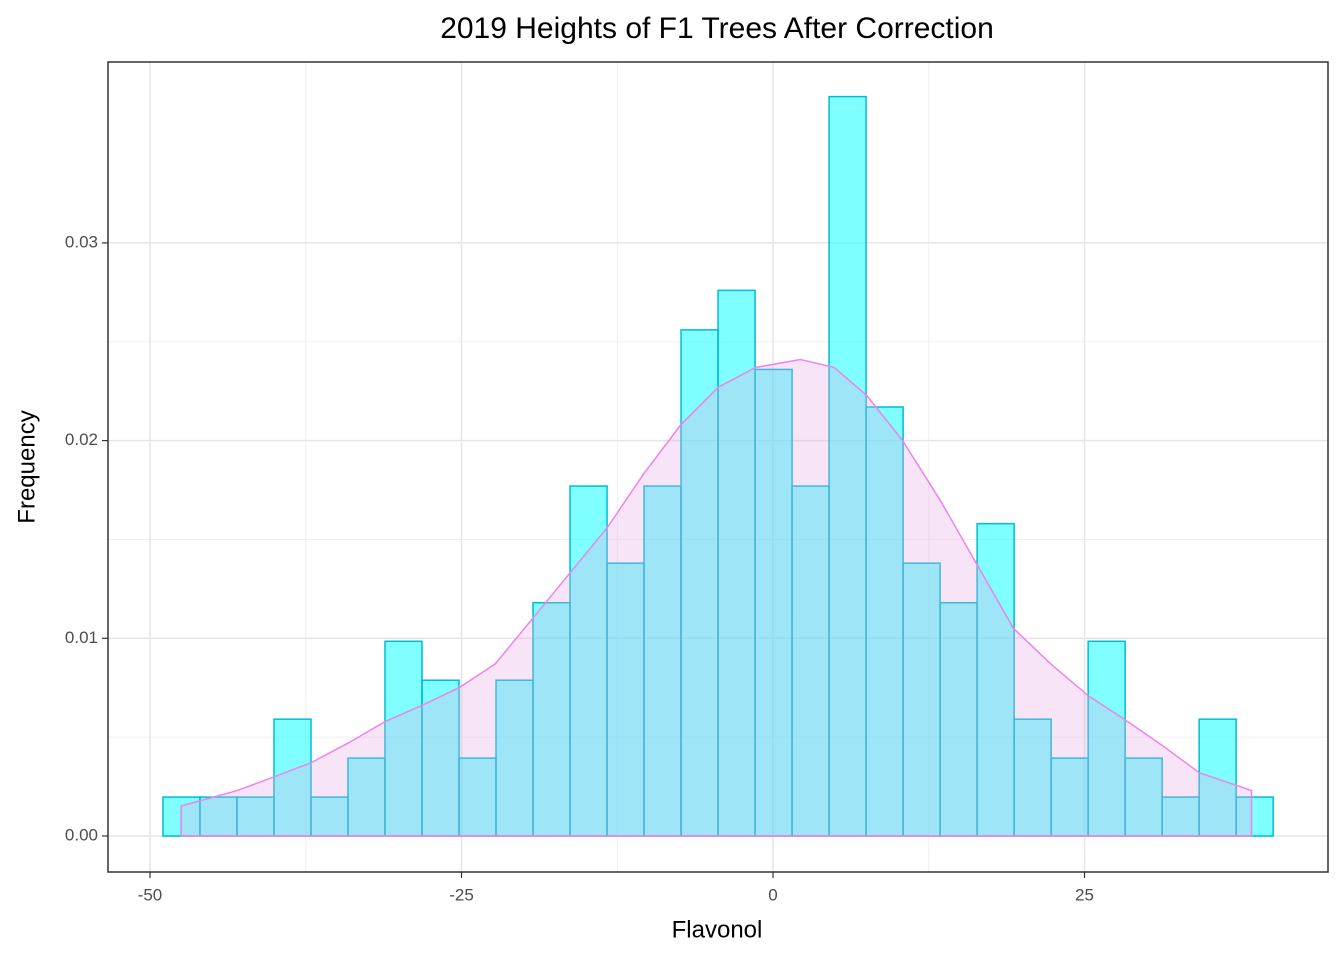 Image resolution: width=1344 pixels, height=960 pixels. Describe the element at coordinates (150, 894) in the screenshot. I see `x-tick-label: -50` at that location.